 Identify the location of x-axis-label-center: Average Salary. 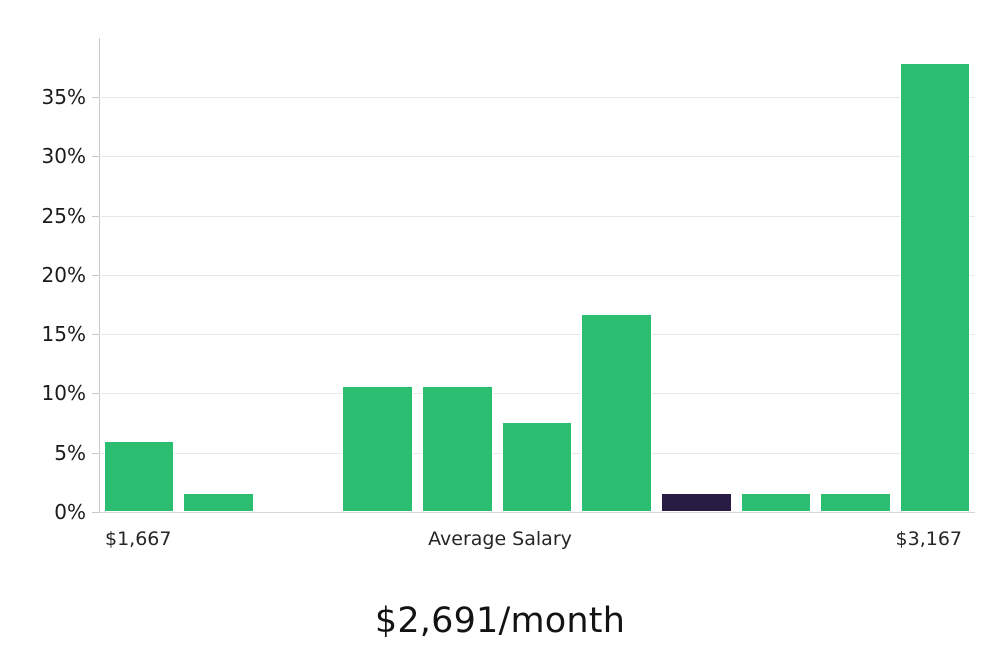
(500, 539).